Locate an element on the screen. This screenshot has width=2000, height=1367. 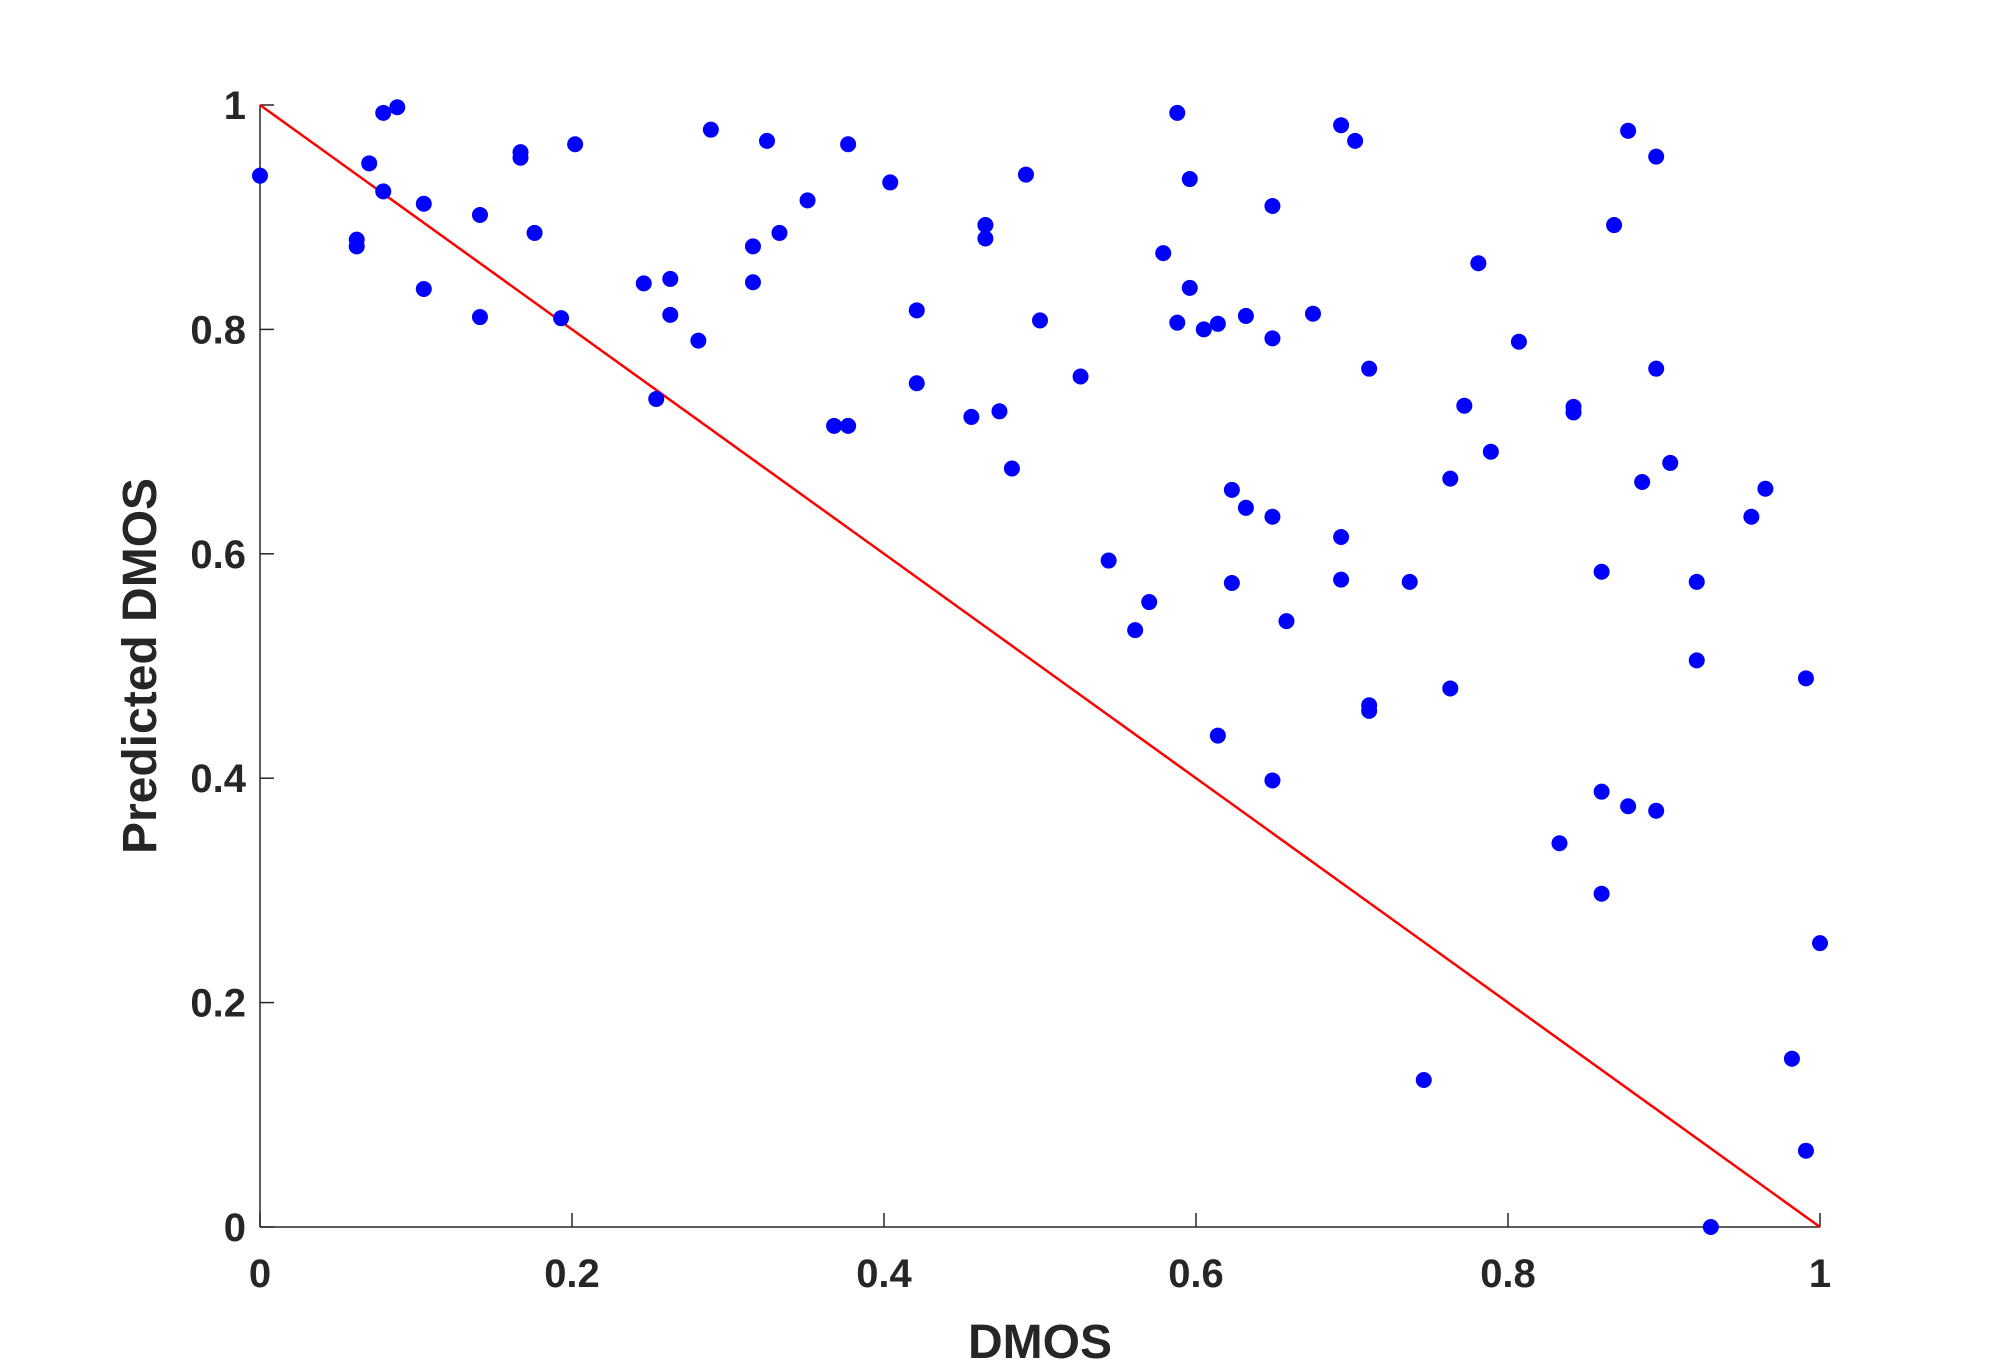
x-axis-label: DMOS is located at coordinates (1040, 1341).